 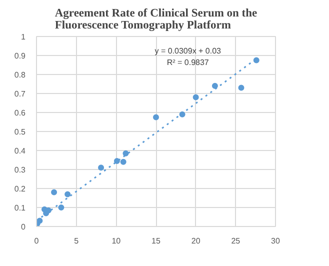 What do you see at coordinates (20, 113) in the screenshot?
I see `y-tick-label: 0.6` at bounding box center [20, 113].